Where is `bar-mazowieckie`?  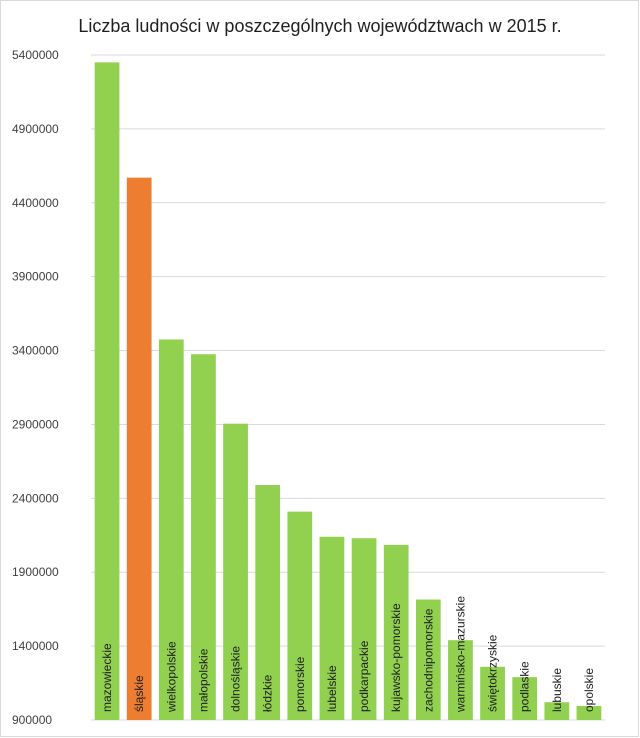
bar-mazowieckie is located at coordinates (107, 391).